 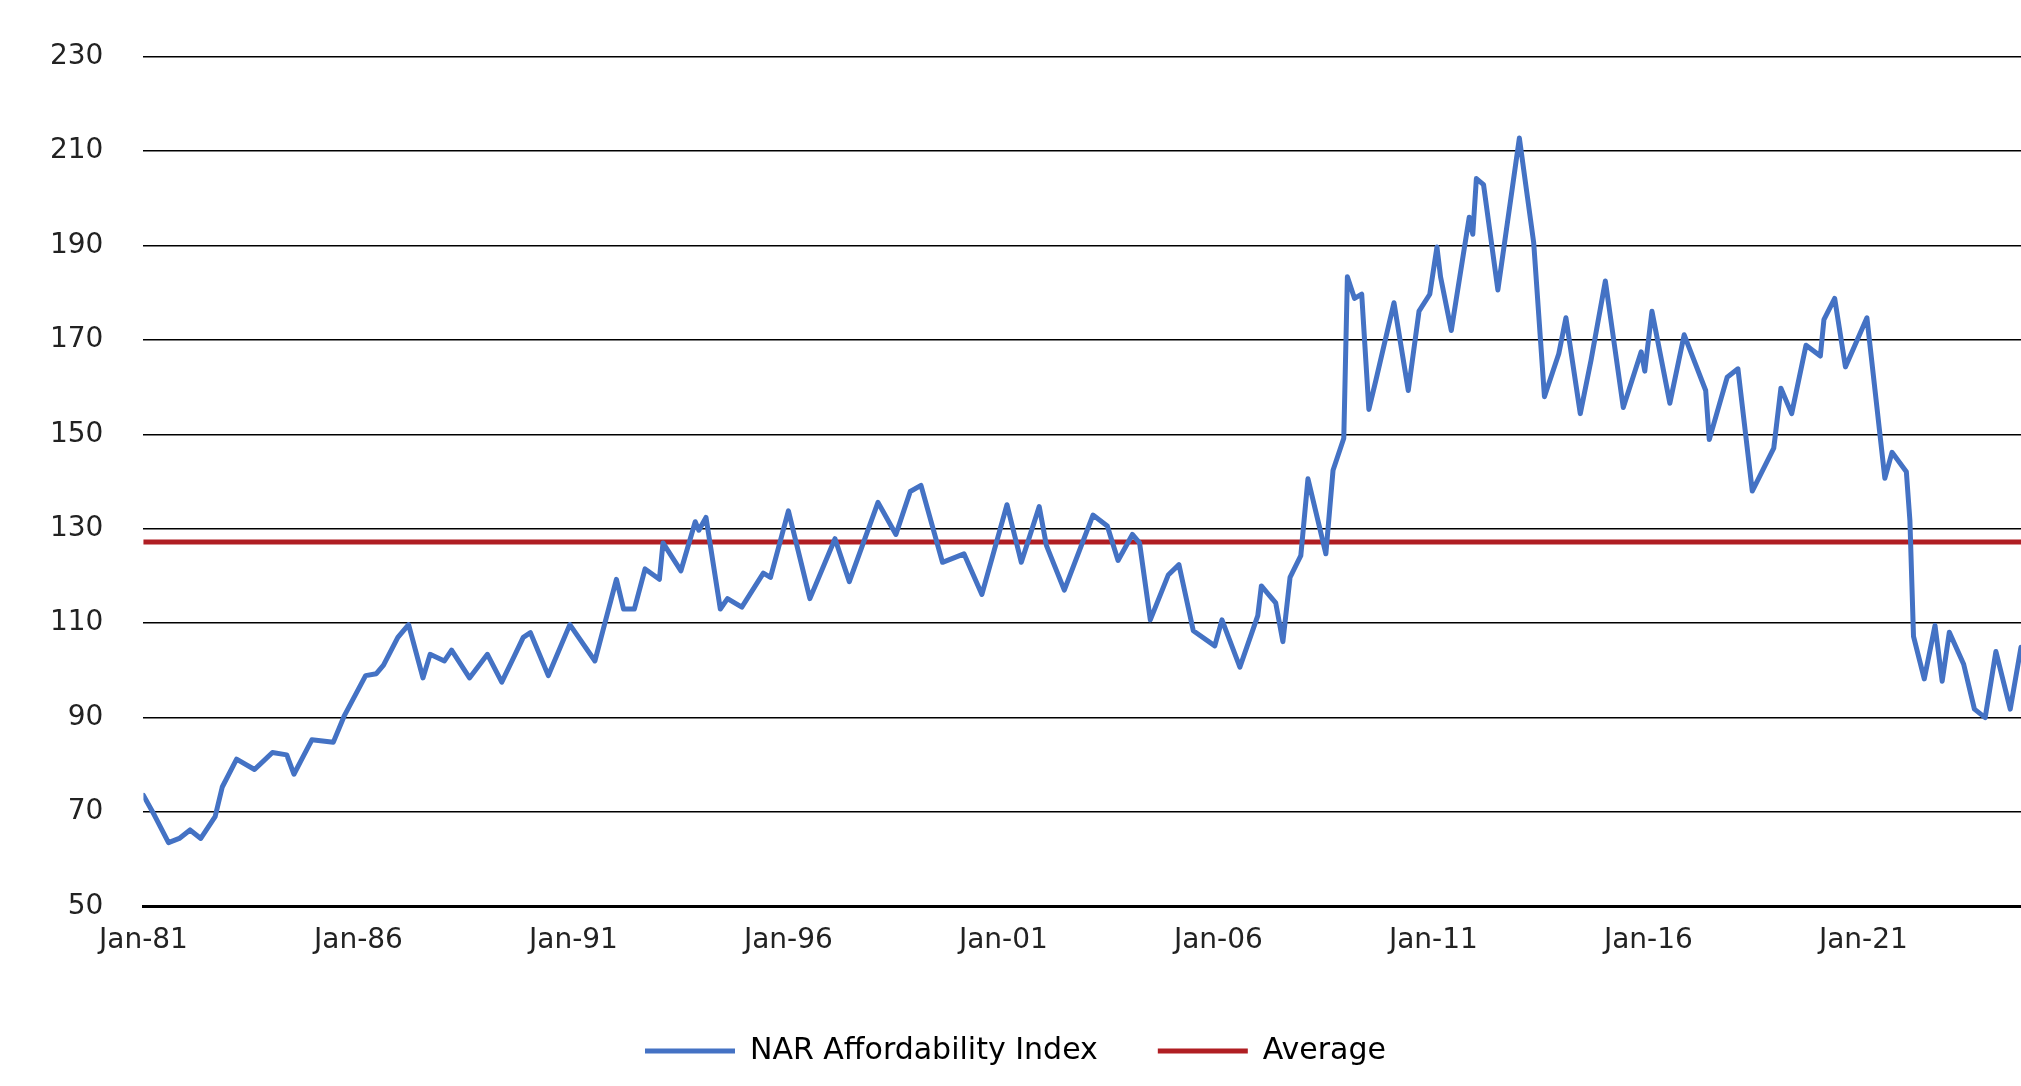 What do you see at coordinates (572, 939) in the screenshot?
I see `x-tick-label: Jan-91` at bounding box center [572, 939].